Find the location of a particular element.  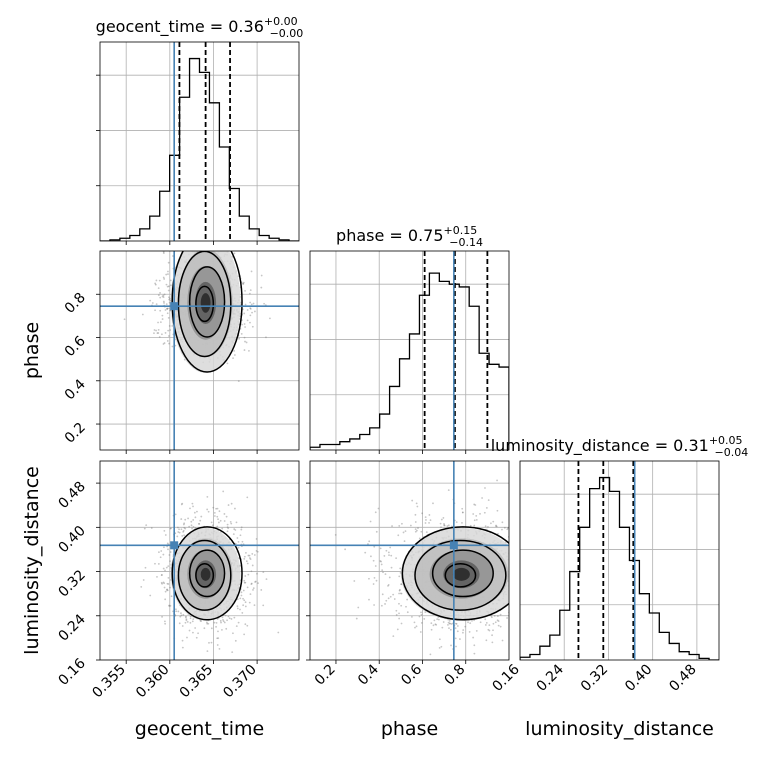

contour-line is located at coordinates (204, 575).